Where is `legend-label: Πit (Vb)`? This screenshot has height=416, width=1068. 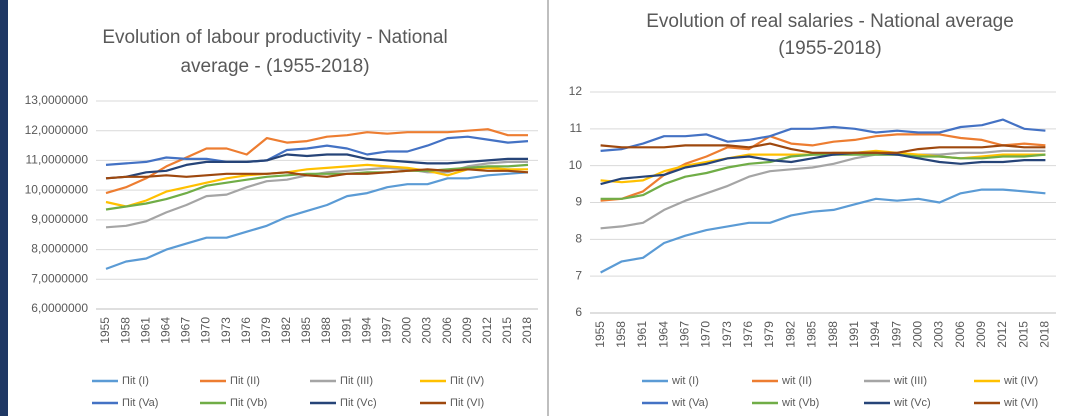 legend-label: Πit (Vb) is located at coordinates (248, 403).